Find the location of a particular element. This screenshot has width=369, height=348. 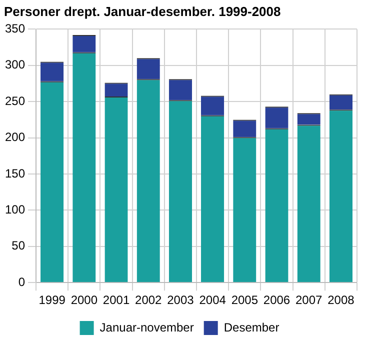

chart-title: Personer drept. Januar-desember. 1999-2008 is located at coordinates (143, 11).